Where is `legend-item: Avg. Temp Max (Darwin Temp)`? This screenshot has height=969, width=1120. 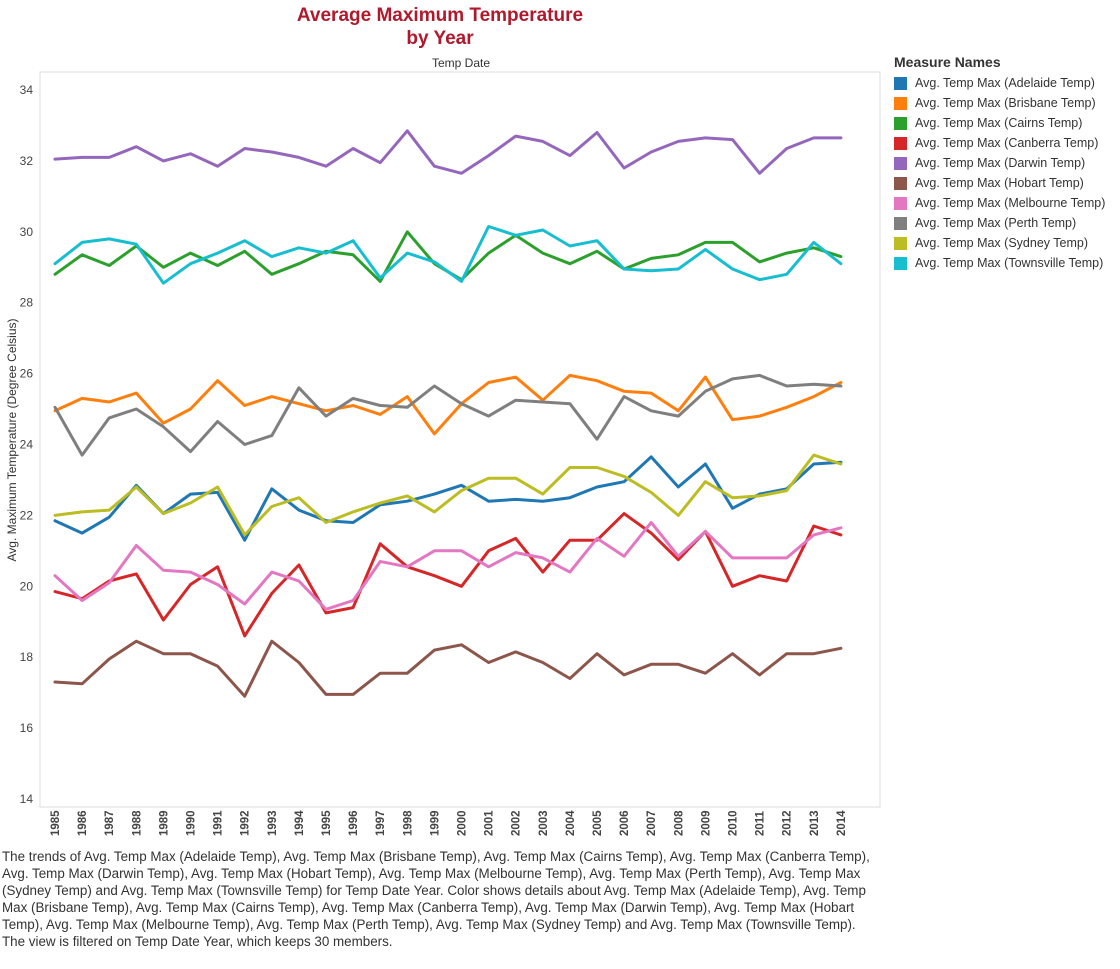
legend-item: Avg. Temp Max (Darwin Temp) is located at coordinates (1007, 163).